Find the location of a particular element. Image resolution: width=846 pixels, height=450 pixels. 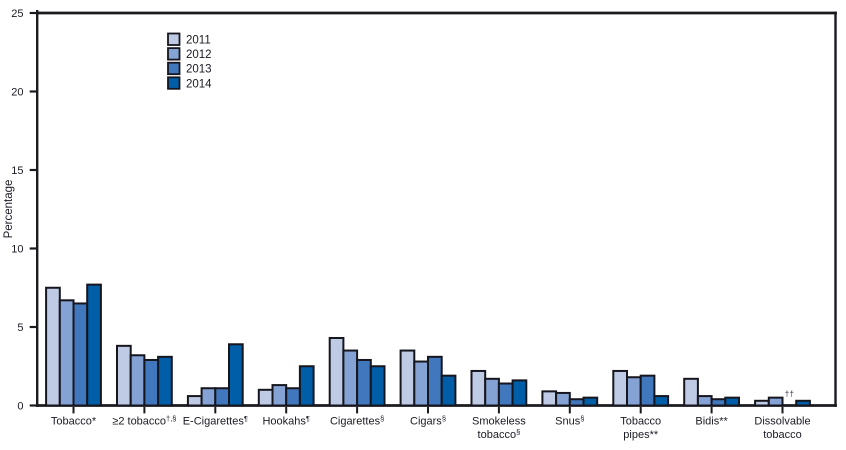

legend-swatch-2013 is located at coordinates (174, 68).